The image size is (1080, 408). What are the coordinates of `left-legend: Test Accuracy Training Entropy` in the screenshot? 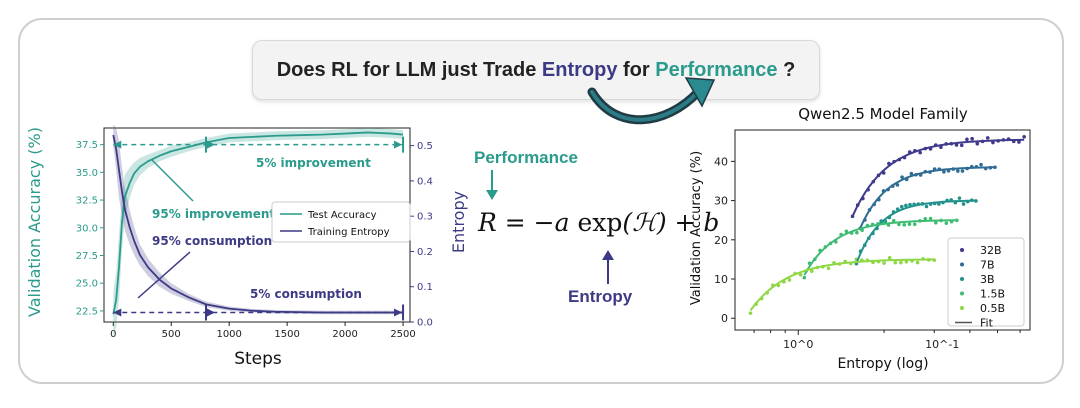 It's located at (341, 222).